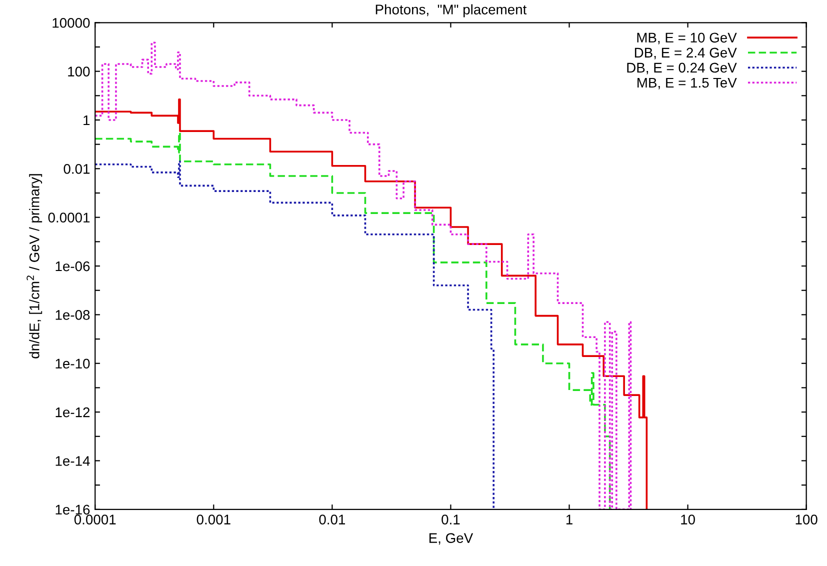 This screenshot has height=566, width=827. Describe the element at coordinates (73, 315) in the screenshot. I see `y-tick-label: 1e-08` at that location.